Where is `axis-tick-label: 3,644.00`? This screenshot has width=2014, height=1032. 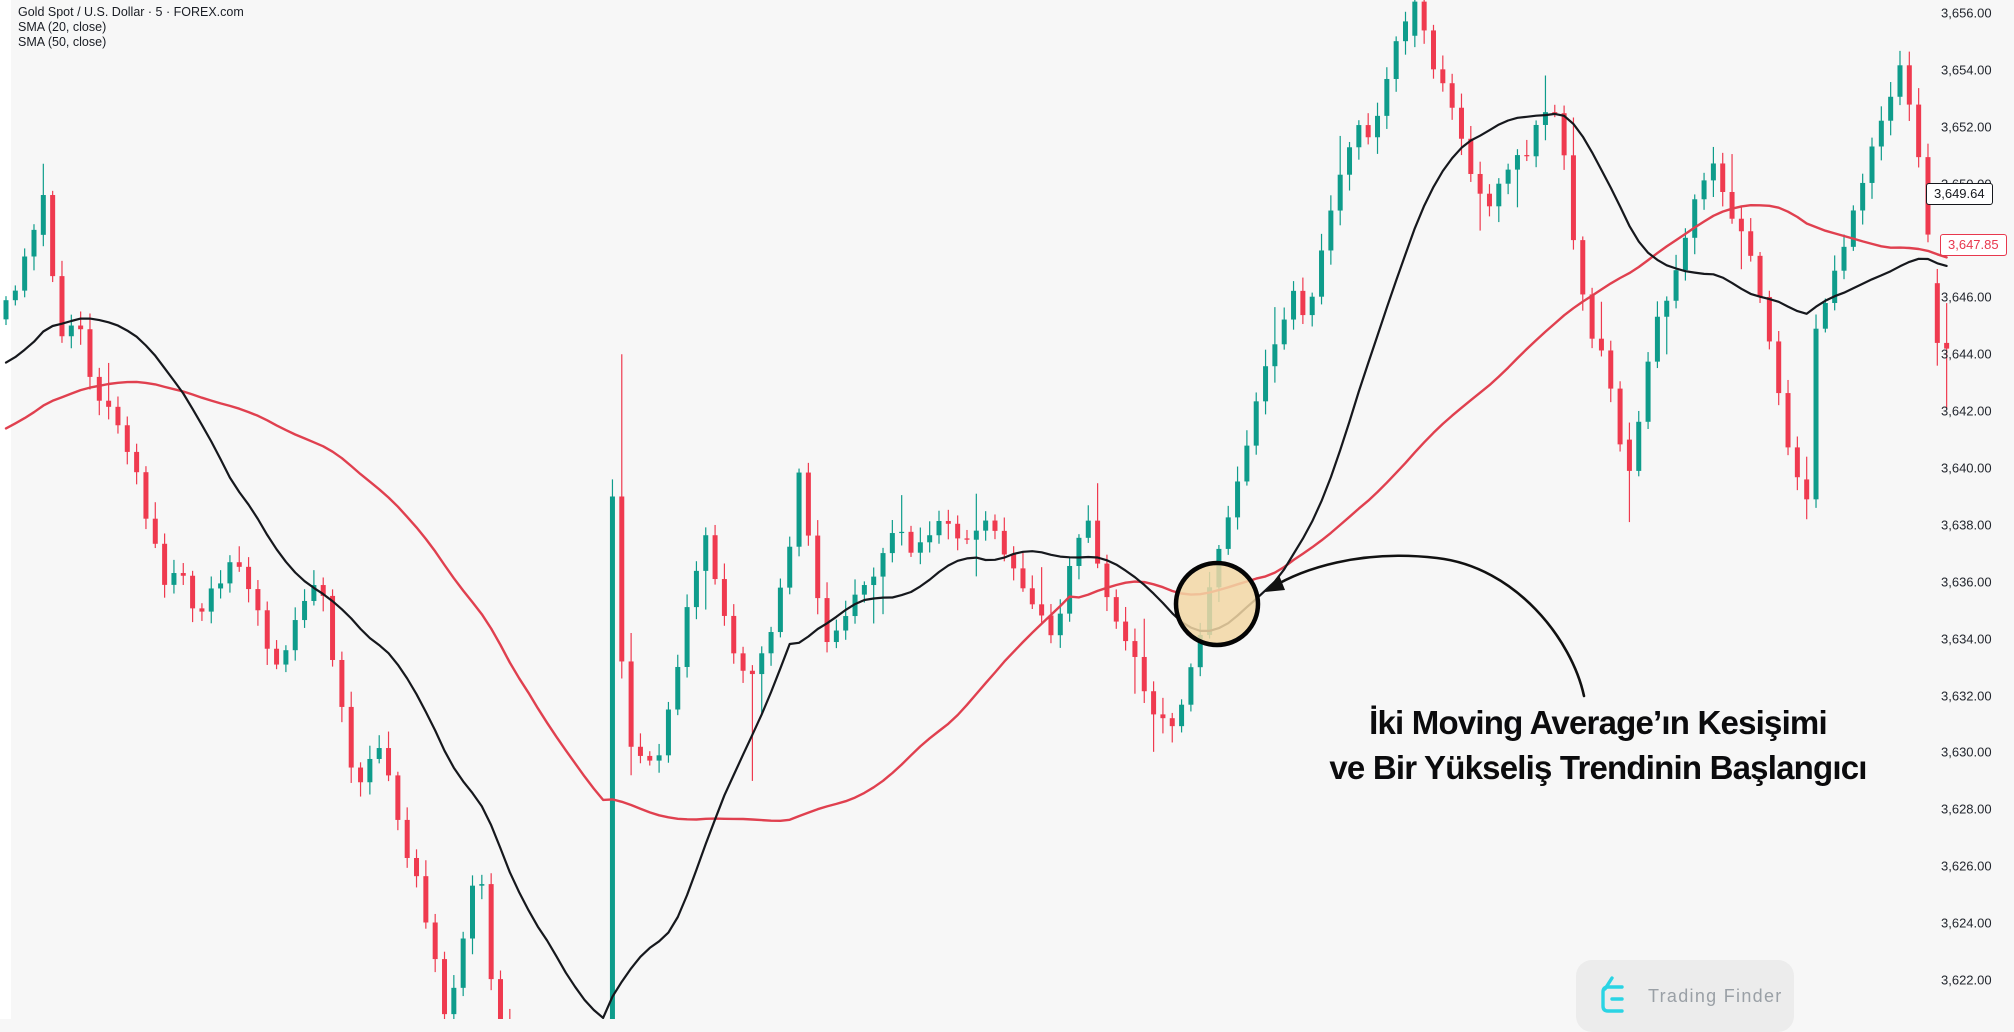
axis-tick-label: 3,644.00 is located at coordinates (1966, 354).